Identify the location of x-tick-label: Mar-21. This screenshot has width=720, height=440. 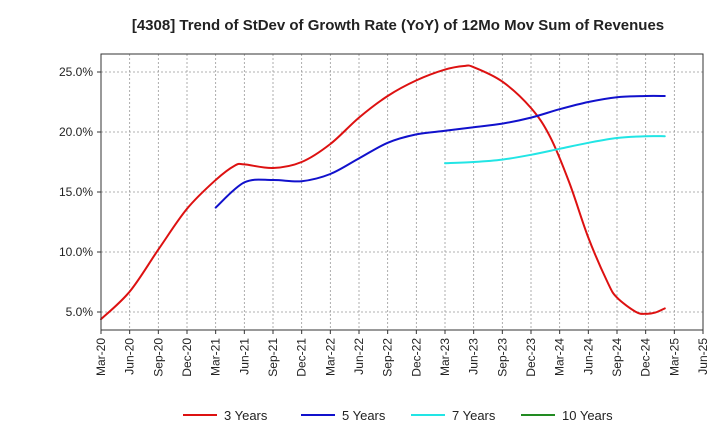
(216, 357).